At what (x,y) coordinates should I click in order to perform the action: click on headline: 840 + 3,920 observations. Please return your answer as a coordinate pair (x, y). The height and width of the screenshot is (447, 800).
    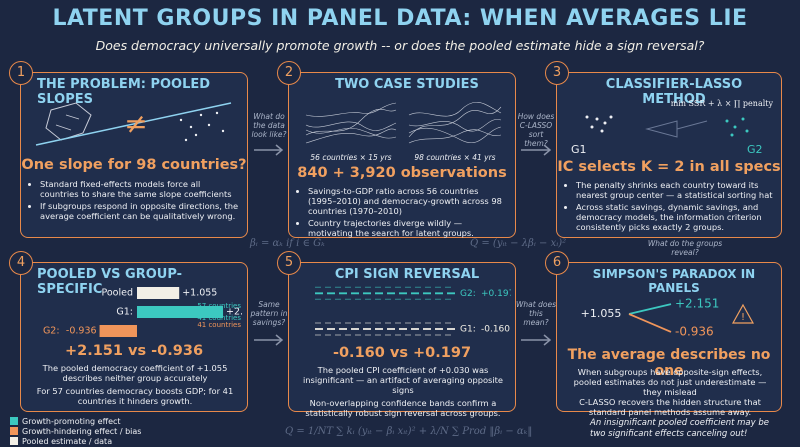
    Looking at the image, I should click on (402, 173).